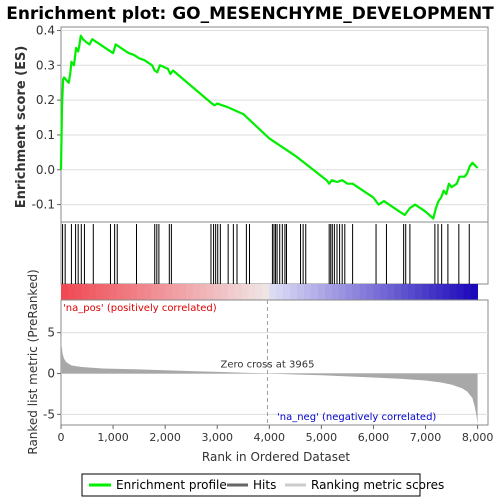 This screenshot has height=500, width=500. What do you see at coordinates (45, 100) in the screenshot?
I see `enrichment-y-tick-label: 0.2` at bounding box center [45, 100].